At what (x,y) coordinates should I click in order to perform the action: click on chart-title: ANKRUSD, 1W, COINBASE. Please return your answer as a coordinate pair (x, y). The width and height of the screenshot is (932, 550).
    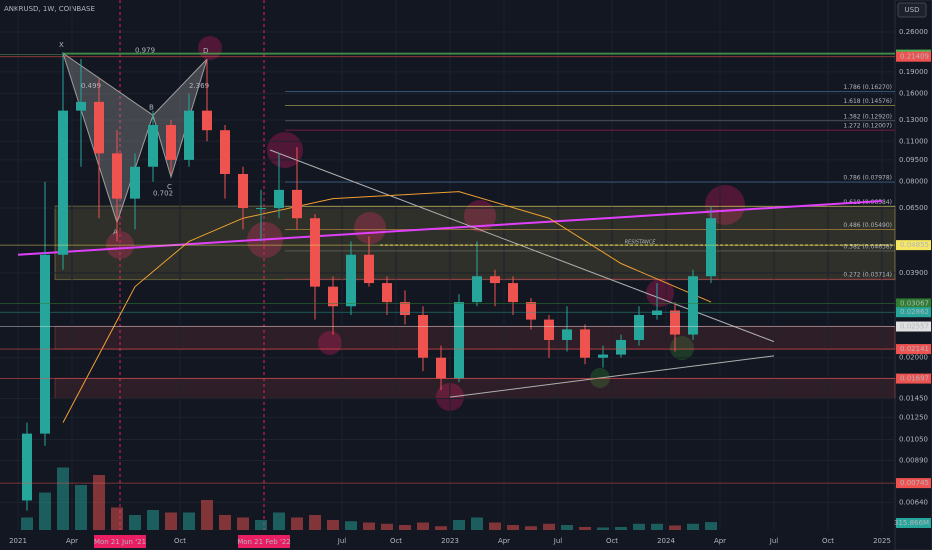
    Looking at the image, I should click on (49, 9).